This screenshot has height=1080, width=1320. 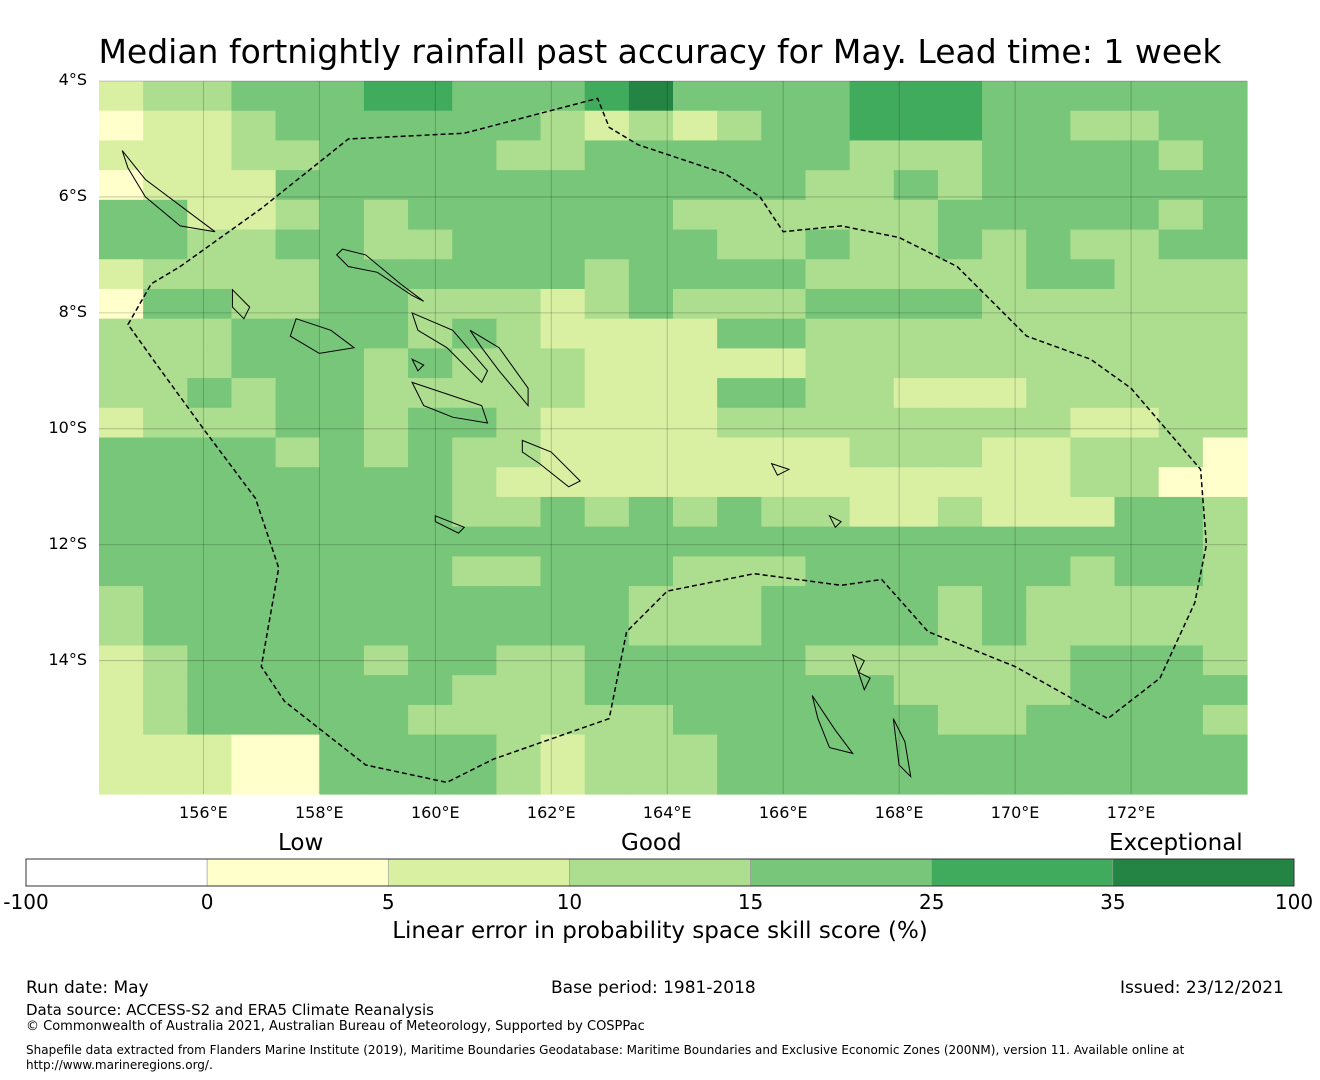 What do you see at coordinates (667, 812) in the screenshot?
I see `longitude-label: 164°E` at bounding box center [667, 812].